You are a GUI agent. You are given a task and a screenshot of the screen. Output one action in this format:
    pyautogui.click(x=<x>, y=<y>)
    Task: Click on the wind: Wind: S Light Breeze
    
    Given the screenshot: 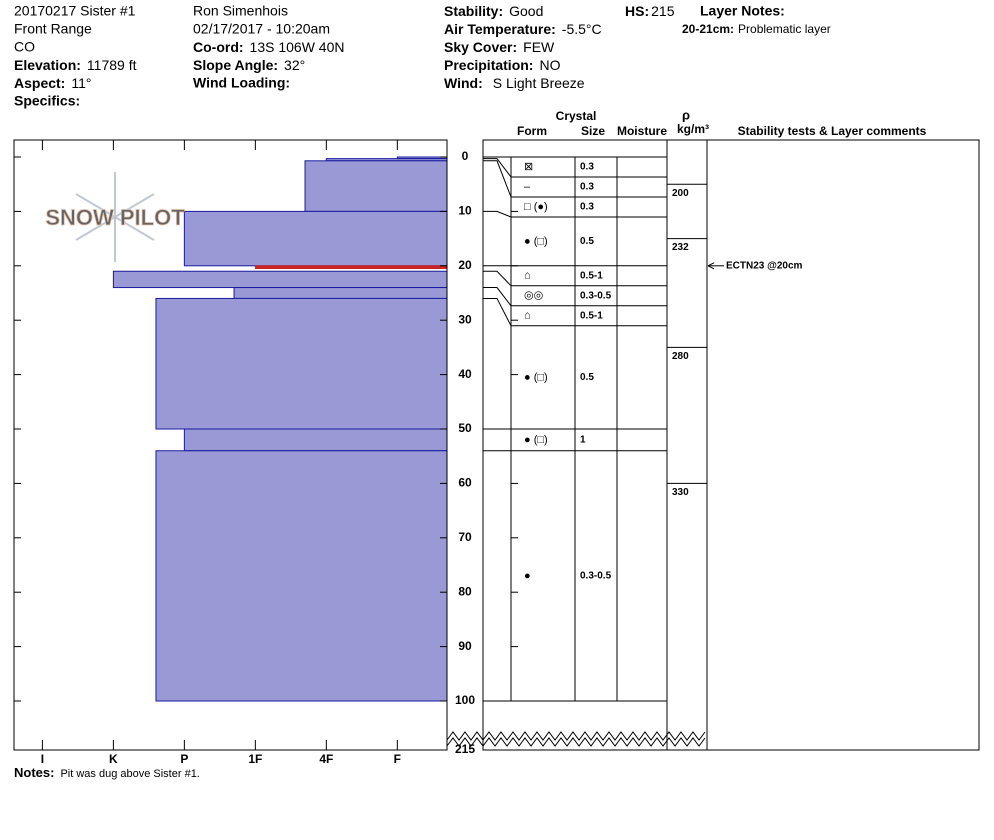 What is the action you would take?
    pyautogui.click(x=514, y=83)
    